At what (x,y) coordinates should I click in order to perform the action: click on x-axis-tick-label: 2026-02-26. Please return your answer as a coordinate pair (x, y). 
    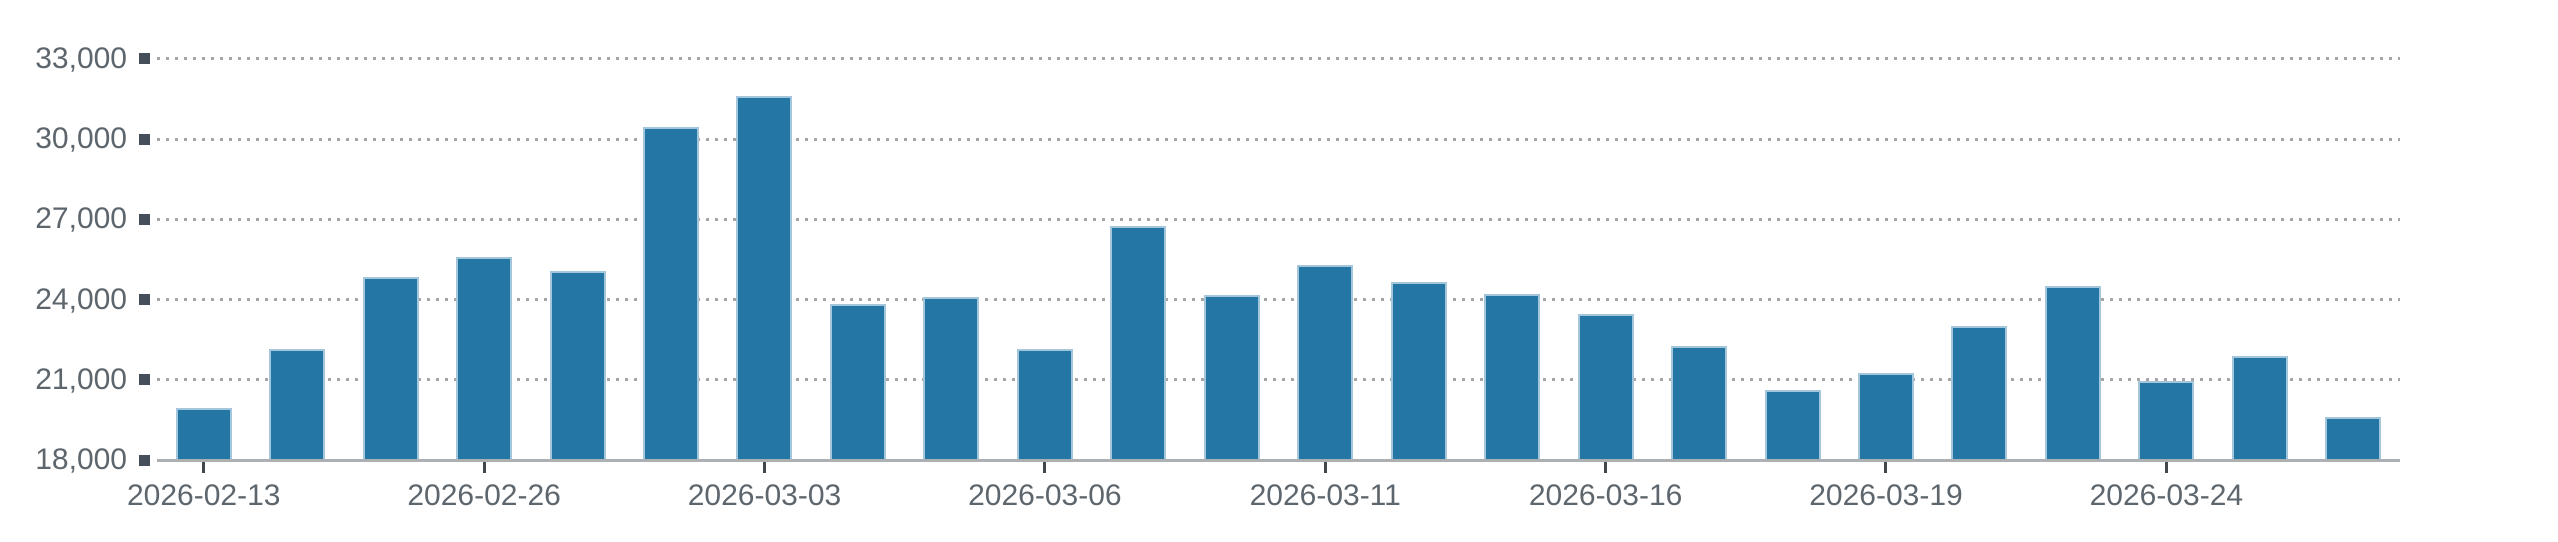
    Looking at the image, I should click on (484, 495).